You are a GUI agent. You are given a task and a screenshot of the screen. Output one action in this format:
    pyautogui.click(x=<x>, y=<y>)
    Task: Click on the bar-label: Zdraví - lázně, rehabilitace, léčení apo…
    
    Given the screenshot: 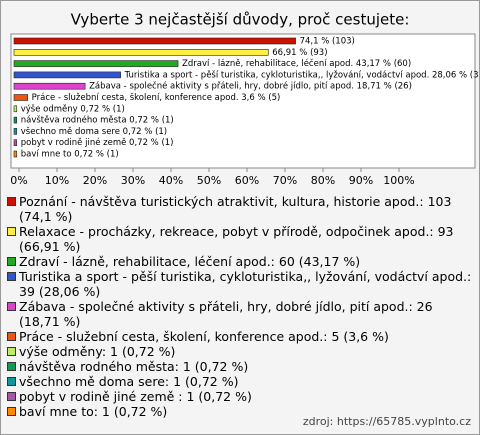 What is the action you would take?
    pyautogui.click(x=296, y=63)
    